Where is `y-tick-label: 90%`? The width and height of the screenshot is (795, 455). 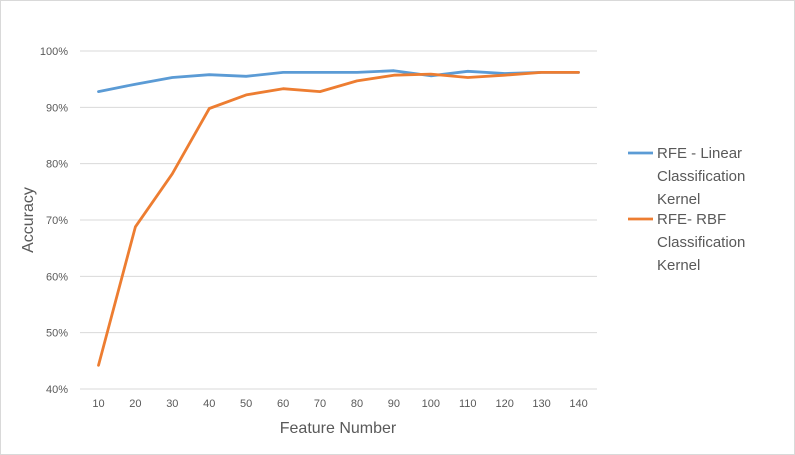 y-tick-label: 90% is located at coordinates (57, 108).